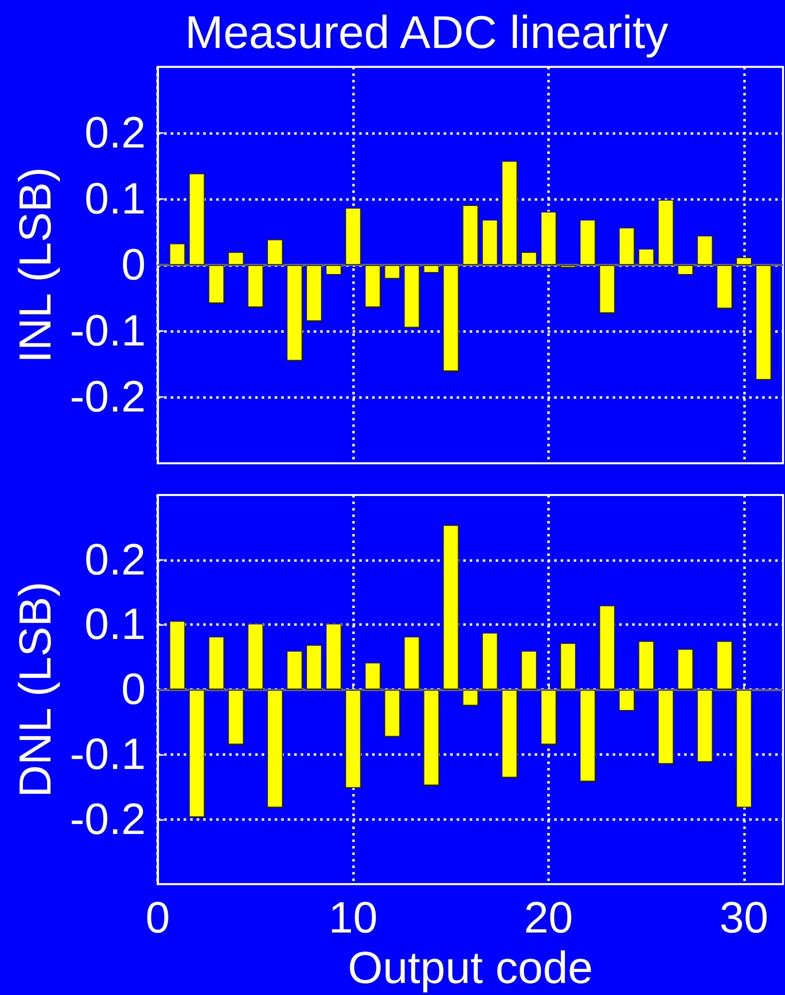  I want to click on chart-title: Measured ADC linearity, so click(426, 32).